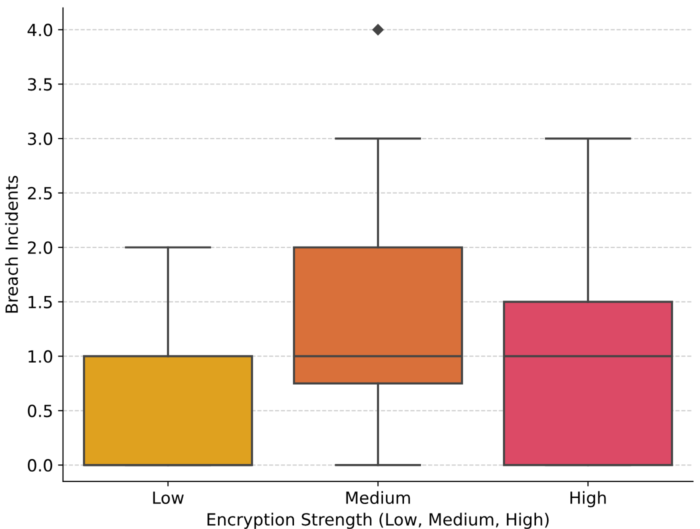 The height and width of the screenshot is (529, 700). What do you see at coordinates (168, 498) in the screenshot?
I see `x-tick-label: Low` at bounding box center [168, 498].